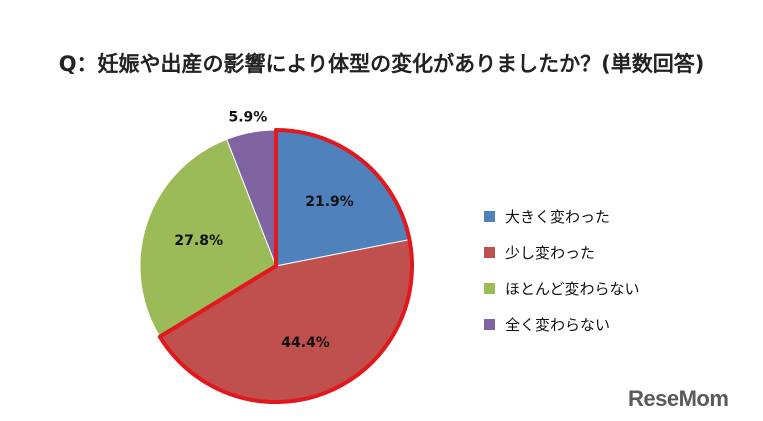 The height and width of the screenshot is (421, 763). I want to click on legend-label: 大きく変わった, so click(558, 216).